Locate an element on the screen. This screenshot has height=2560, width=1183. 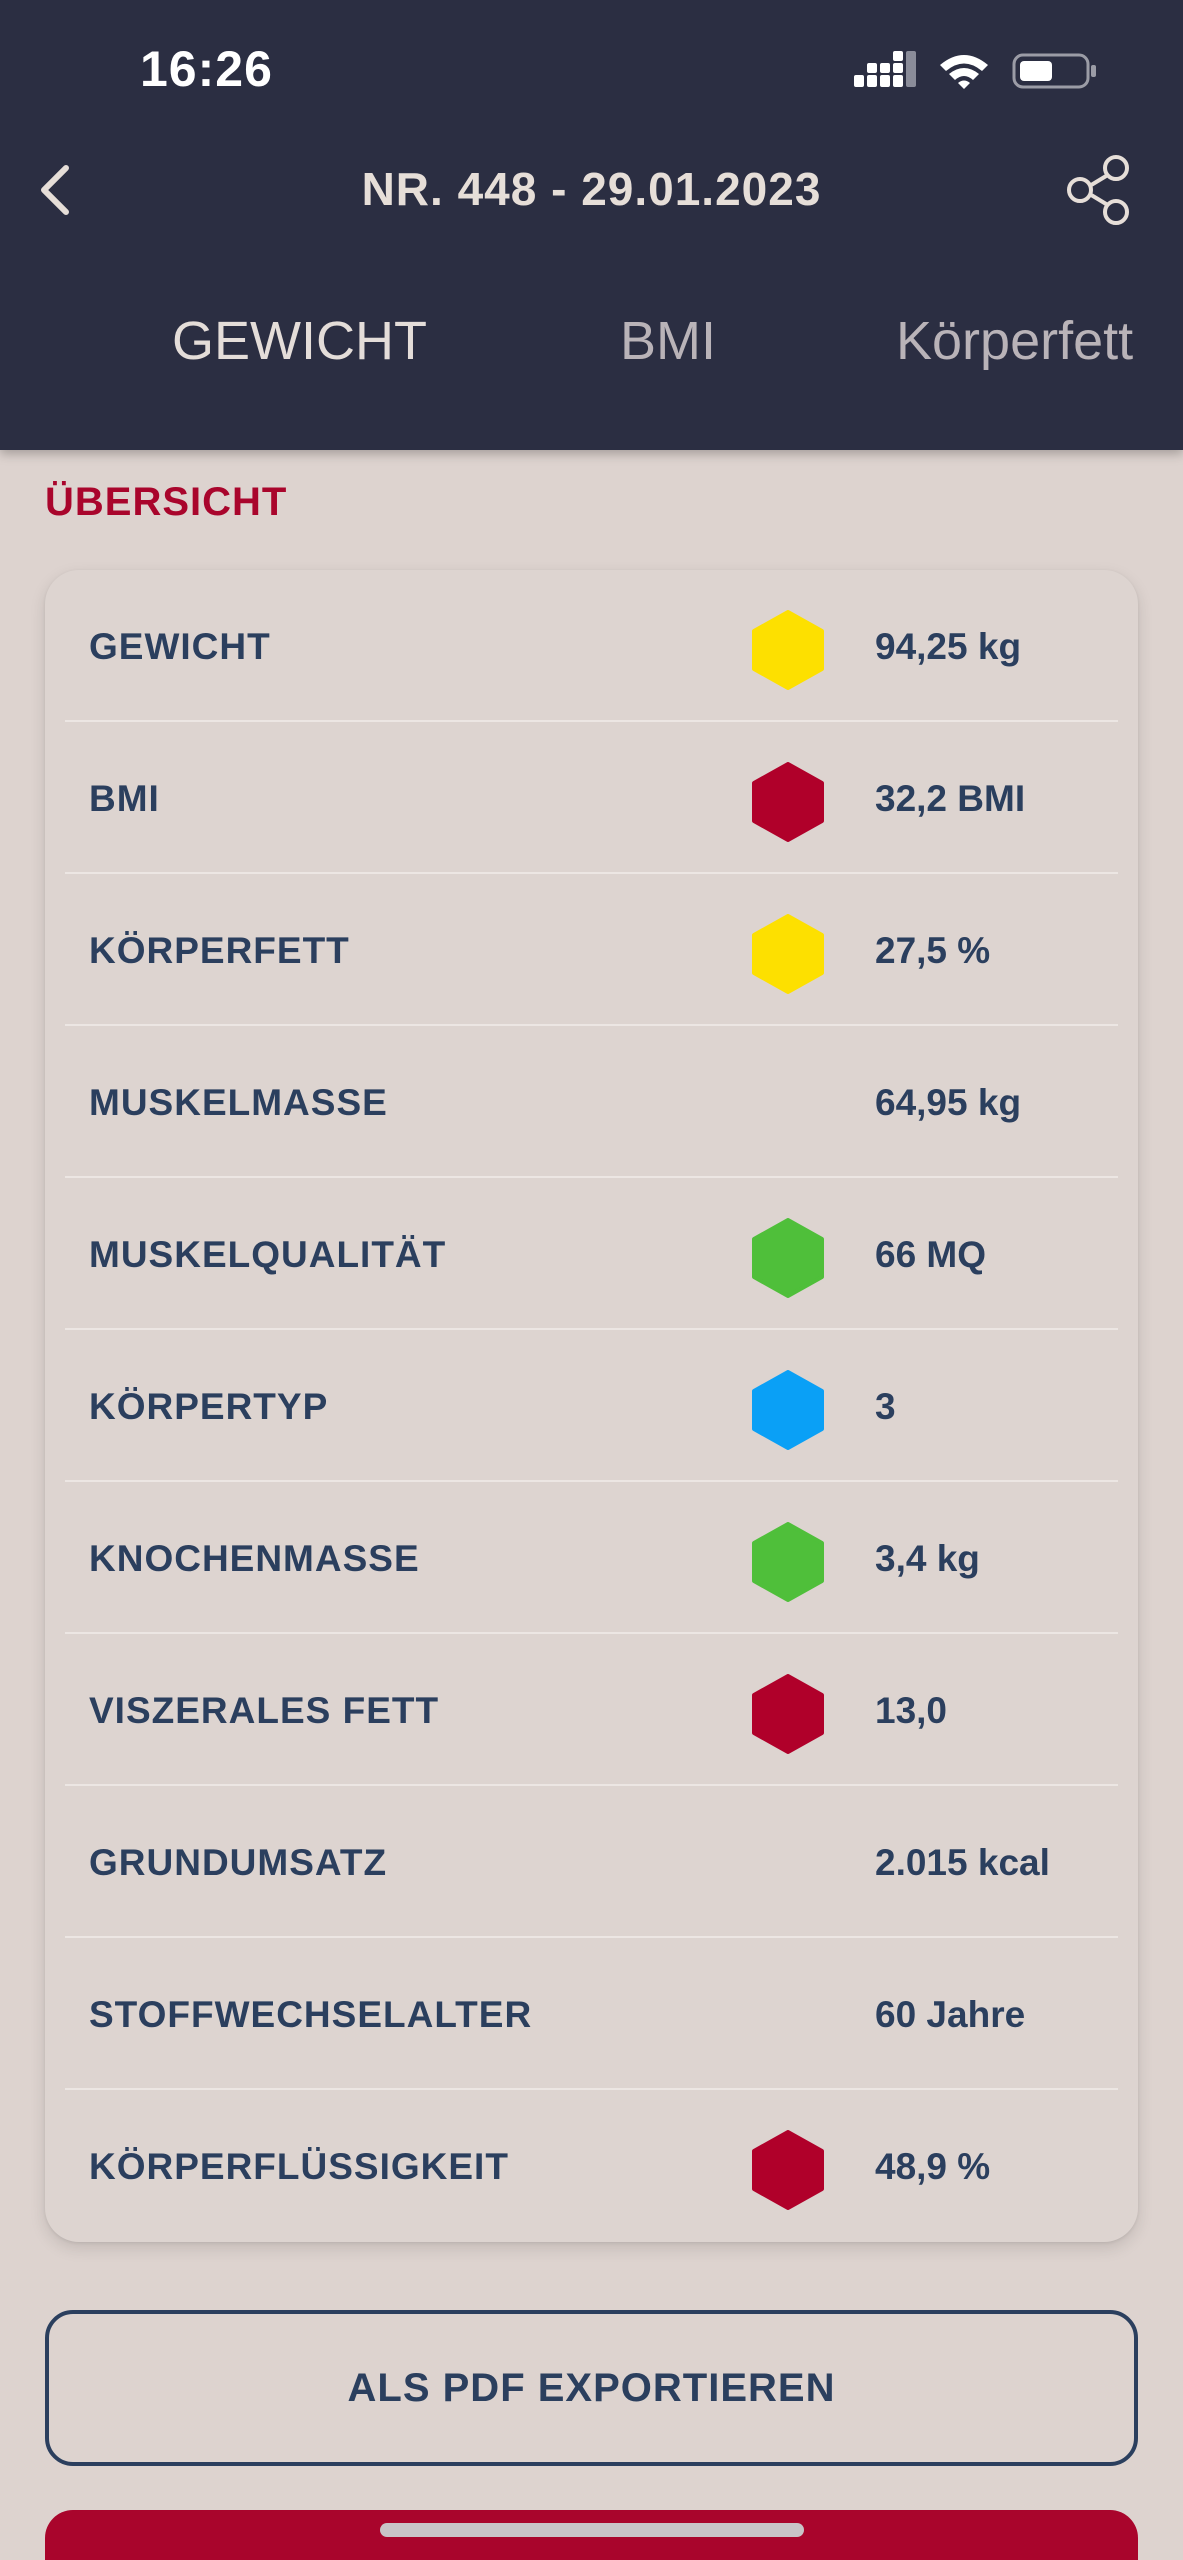
table-row: VISZERALES FETT 13,0 is located at coordinates (591, 1710).